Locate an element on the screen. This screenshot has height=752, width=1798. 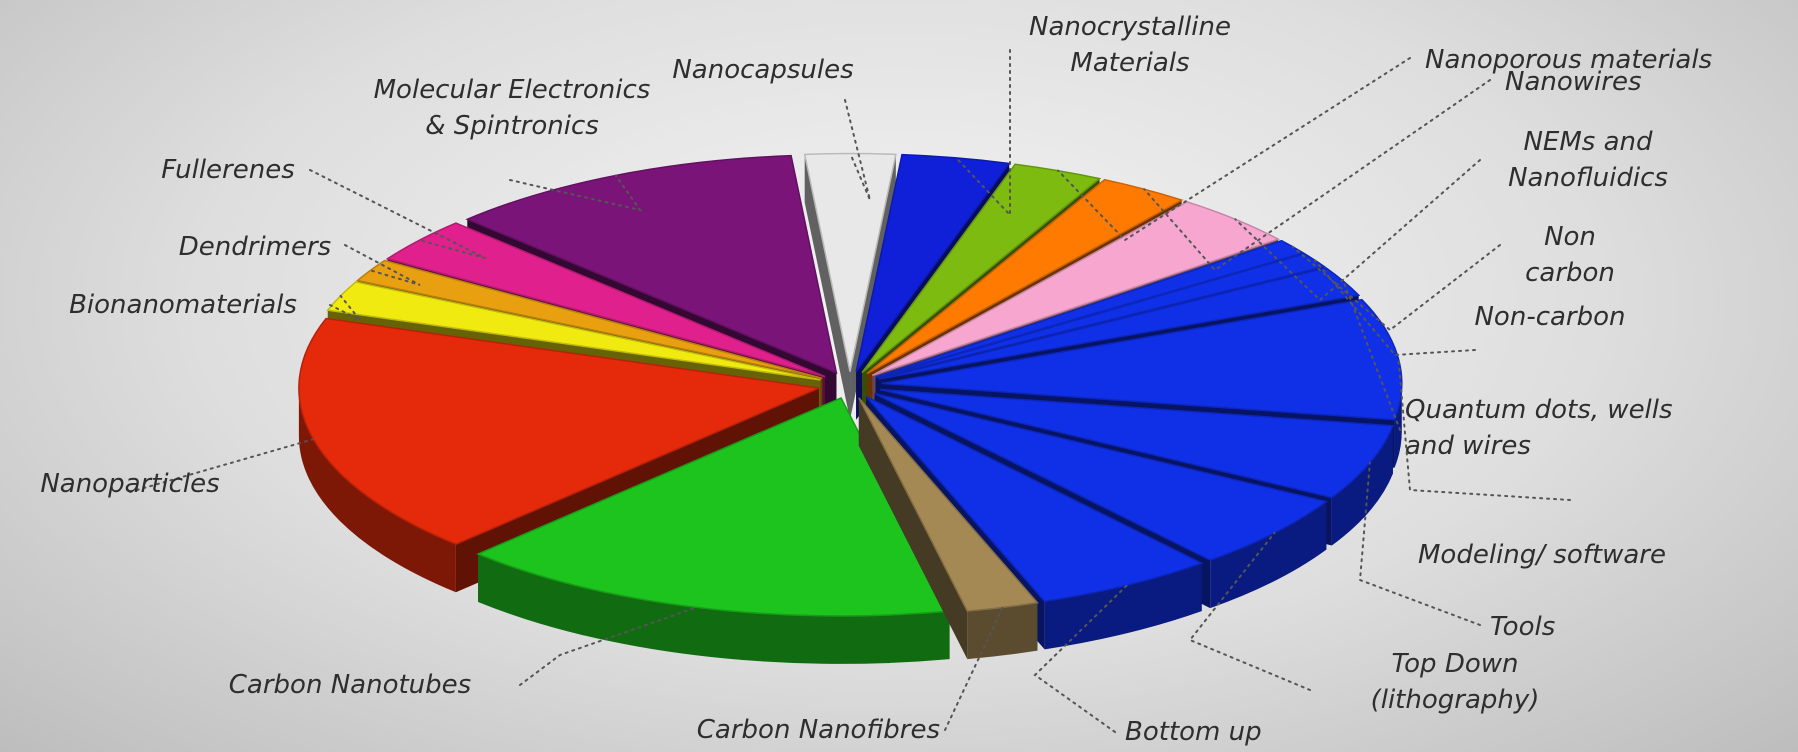
slice-label-14: Nanoparticles is located at coordinates (129, 484).